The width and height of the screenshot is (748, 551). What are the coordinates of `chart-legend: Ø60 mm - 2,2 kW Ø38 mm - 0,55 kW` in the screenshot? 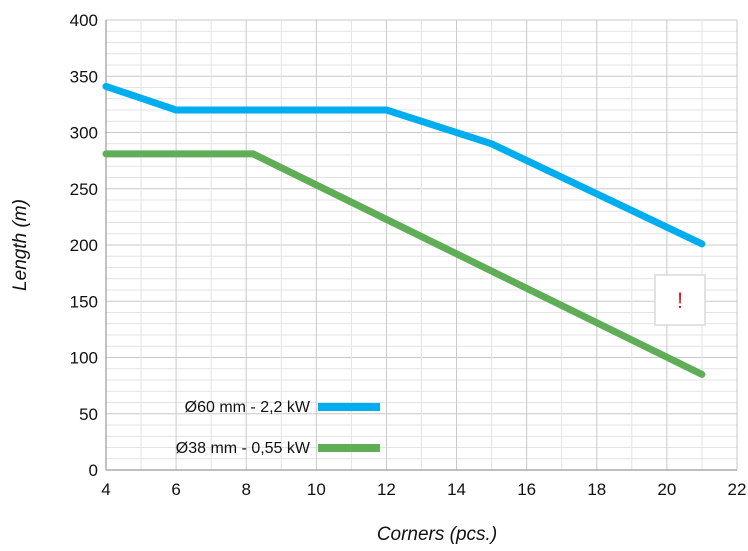 It's located at (278, 428).